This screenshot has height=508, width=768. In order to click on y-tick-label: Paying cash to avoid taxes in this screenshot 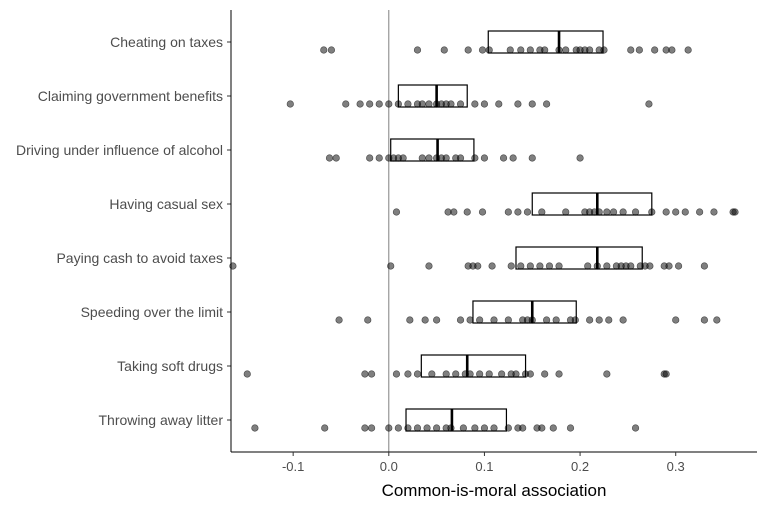, I will do `click(139, 258)`.